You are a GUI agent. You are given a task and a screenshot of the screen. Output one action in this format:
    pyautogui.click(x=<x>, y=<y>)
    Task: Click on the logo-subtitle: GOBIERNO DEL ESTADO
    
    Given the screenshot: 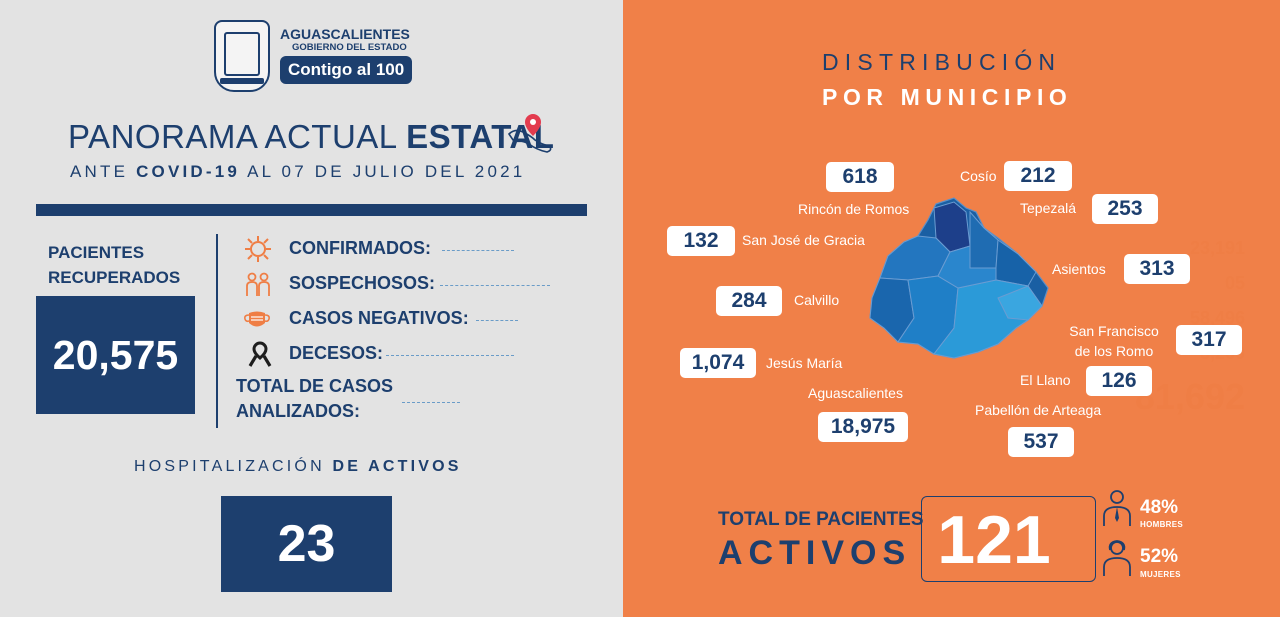 What is the action you would take?
    pyautogui.click(x=349, y=47)
    